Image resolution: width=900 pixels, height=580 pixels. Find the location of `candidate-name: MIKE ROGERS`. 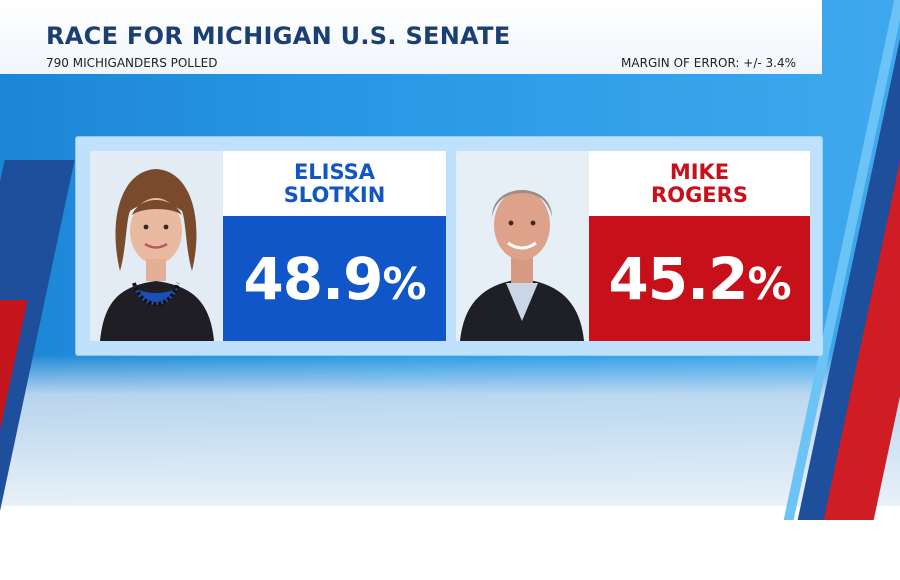

candidate-name: MIKE ROGERS is located at coordinates (699, 183).